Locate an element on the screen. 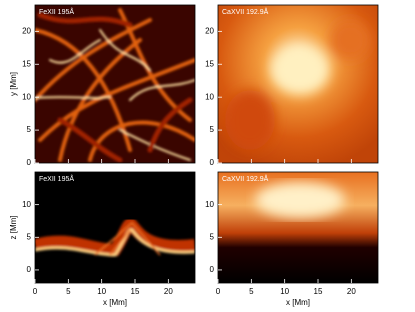 This screenshot has width=415, height=312. y-axis-label: z [Mm] is located at coordinates (13, 228).